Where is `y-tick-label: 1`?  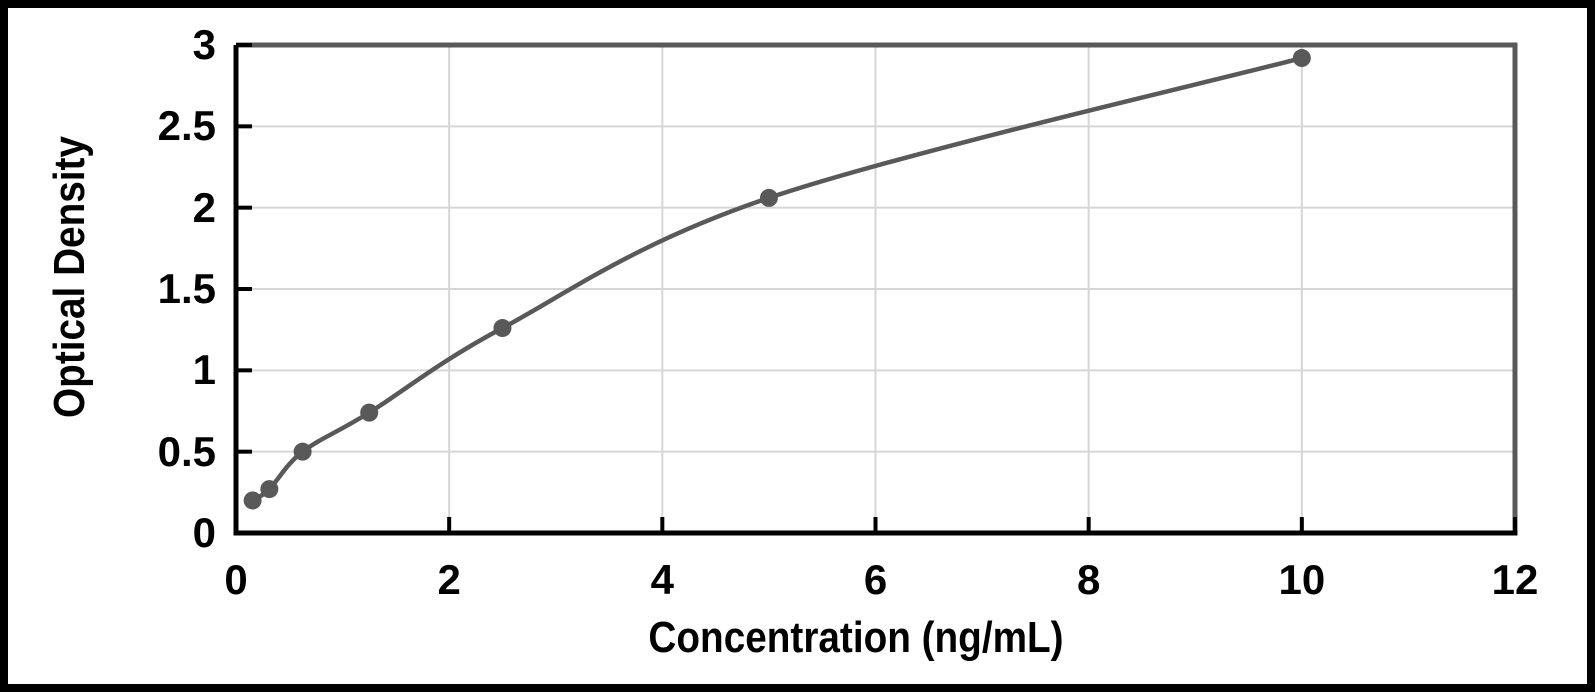 y-tick-label: 1 is located at coordinates (204, 370).